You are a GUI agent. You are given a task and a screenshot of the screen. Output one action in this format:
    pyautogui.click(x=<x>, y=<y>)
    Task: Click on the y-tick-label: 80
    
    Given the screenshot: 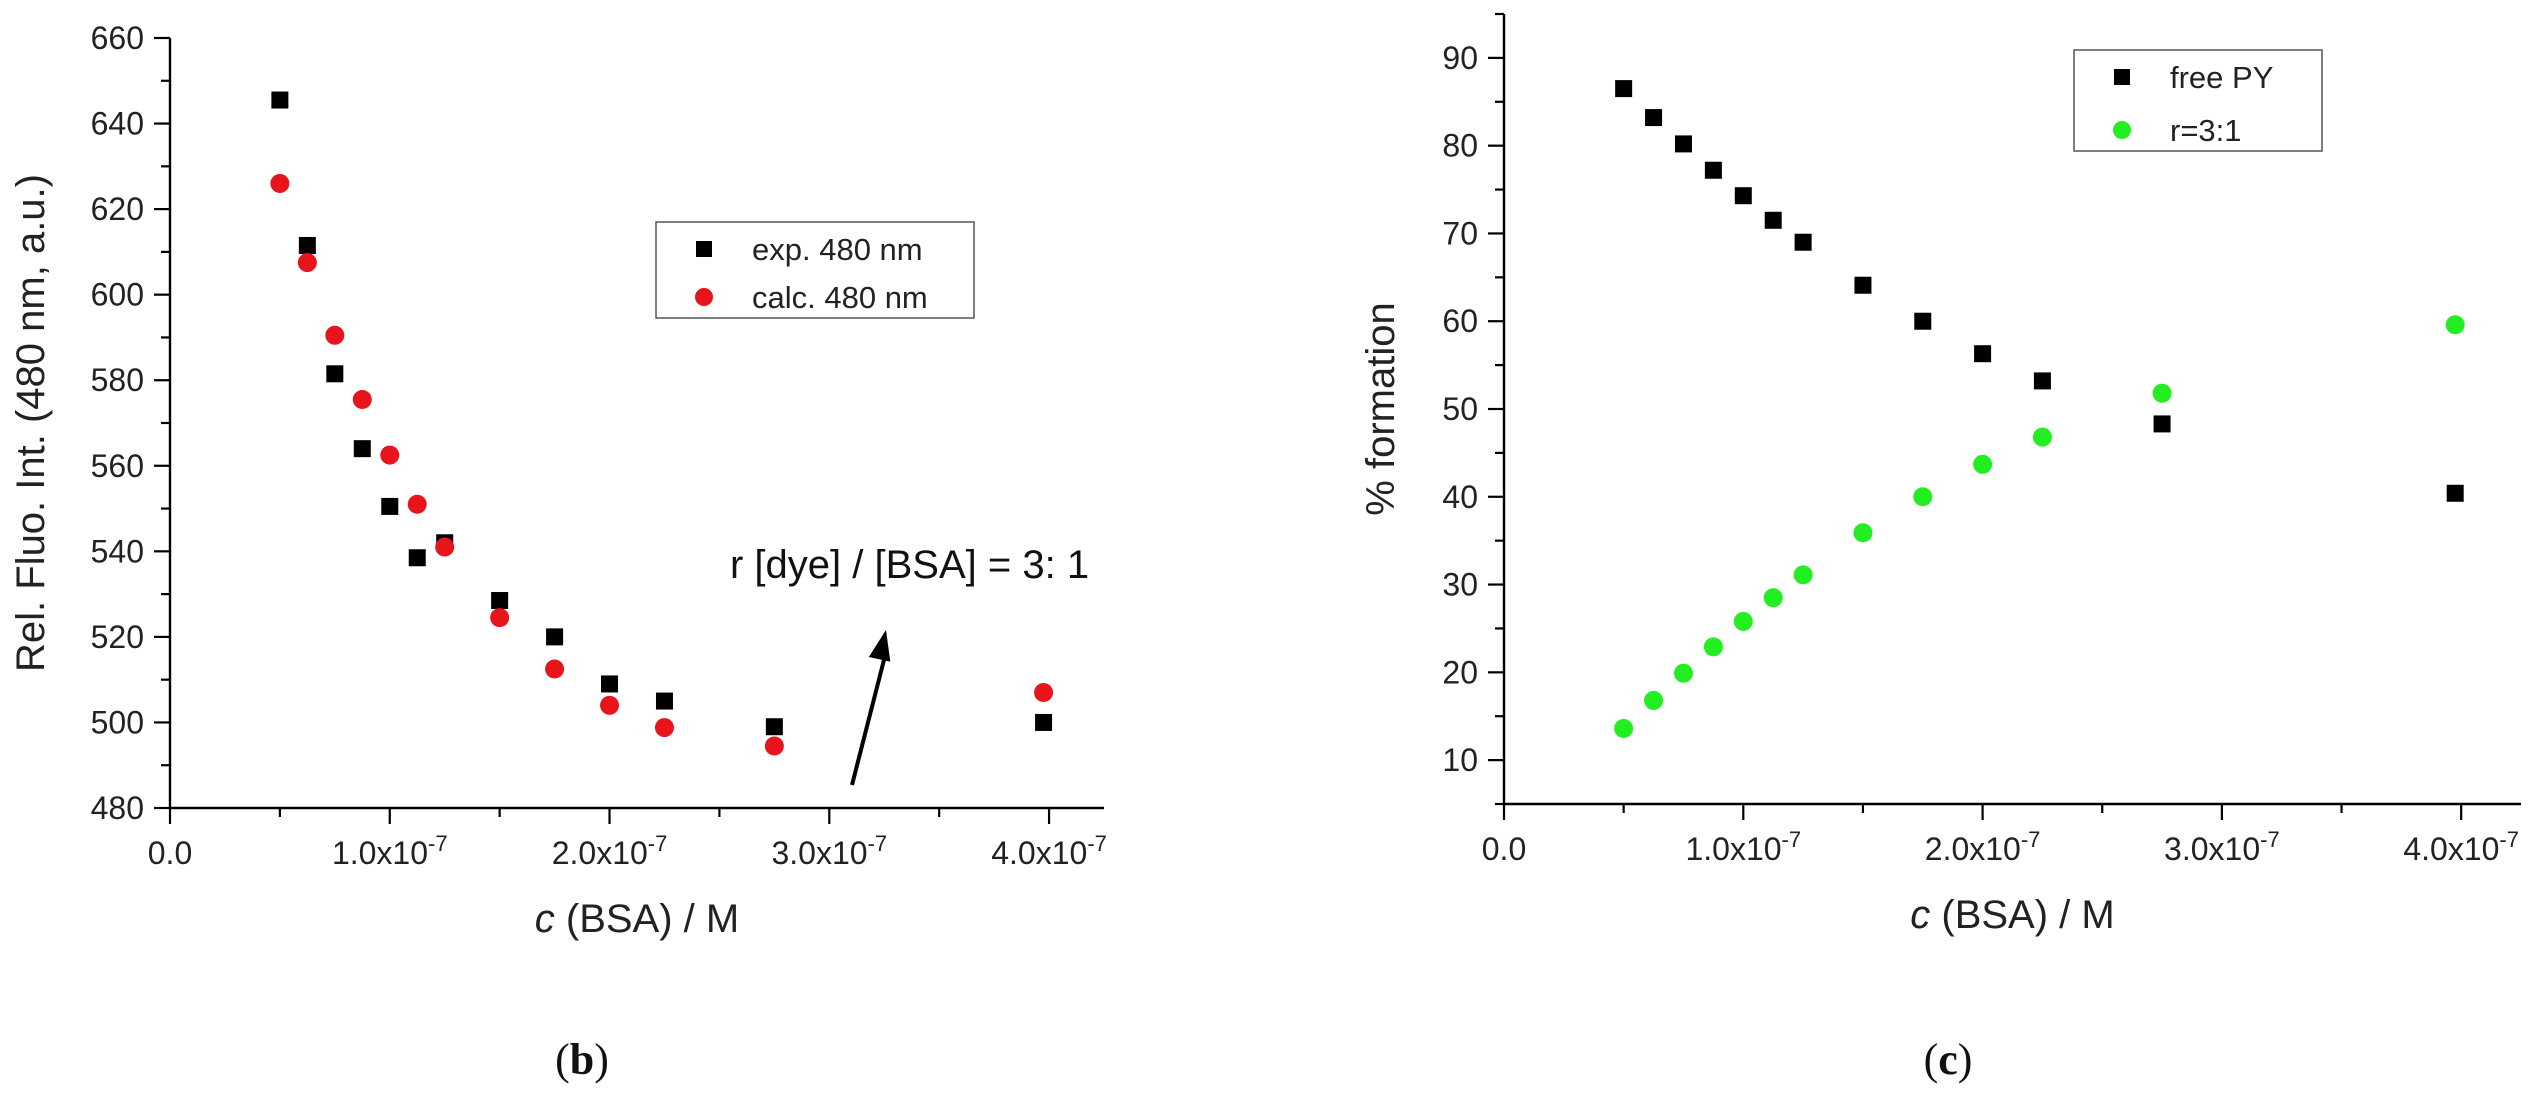 What is the action you would take?
    pyautogui.click(x=1460, y=146)
    